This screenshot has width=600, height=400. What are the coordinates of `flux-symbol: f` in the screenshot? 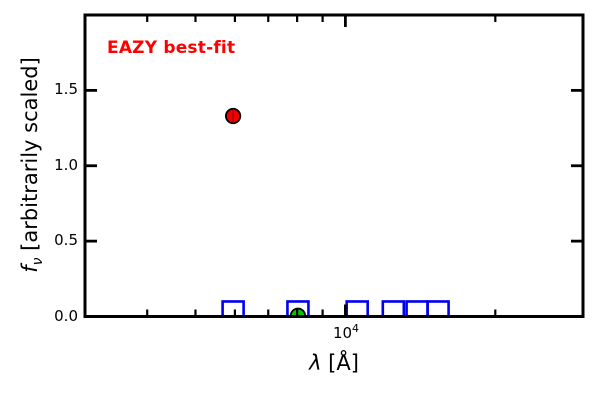 It's located at (30, 269).